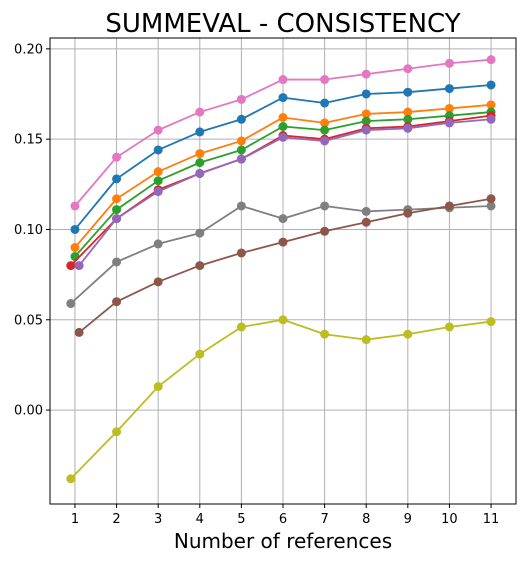 The height and width of the screenshot is (561, 525). I want to click on y-tick-label: 0.20, so click(28, 49).